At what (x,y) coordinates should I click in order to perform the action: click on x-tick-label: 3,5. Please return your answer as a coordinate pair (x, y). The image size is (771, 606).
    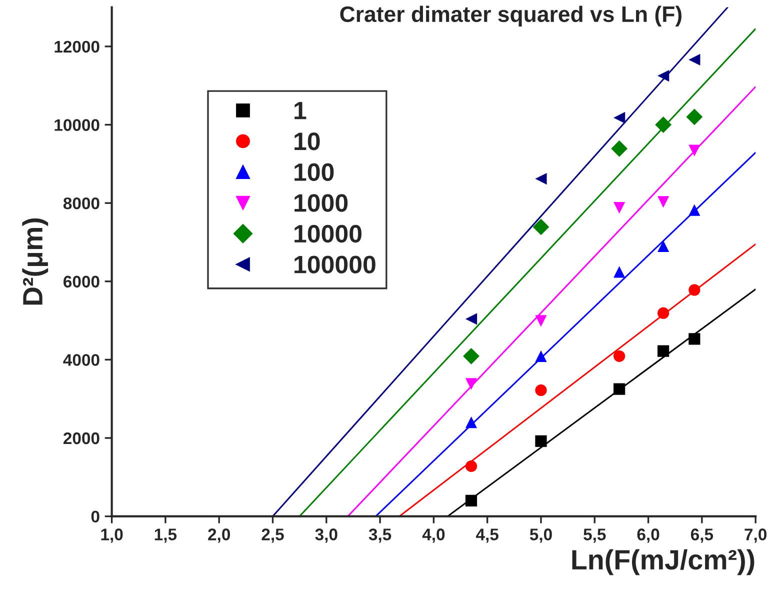
    Looking at the image, I should click on (380, 535).